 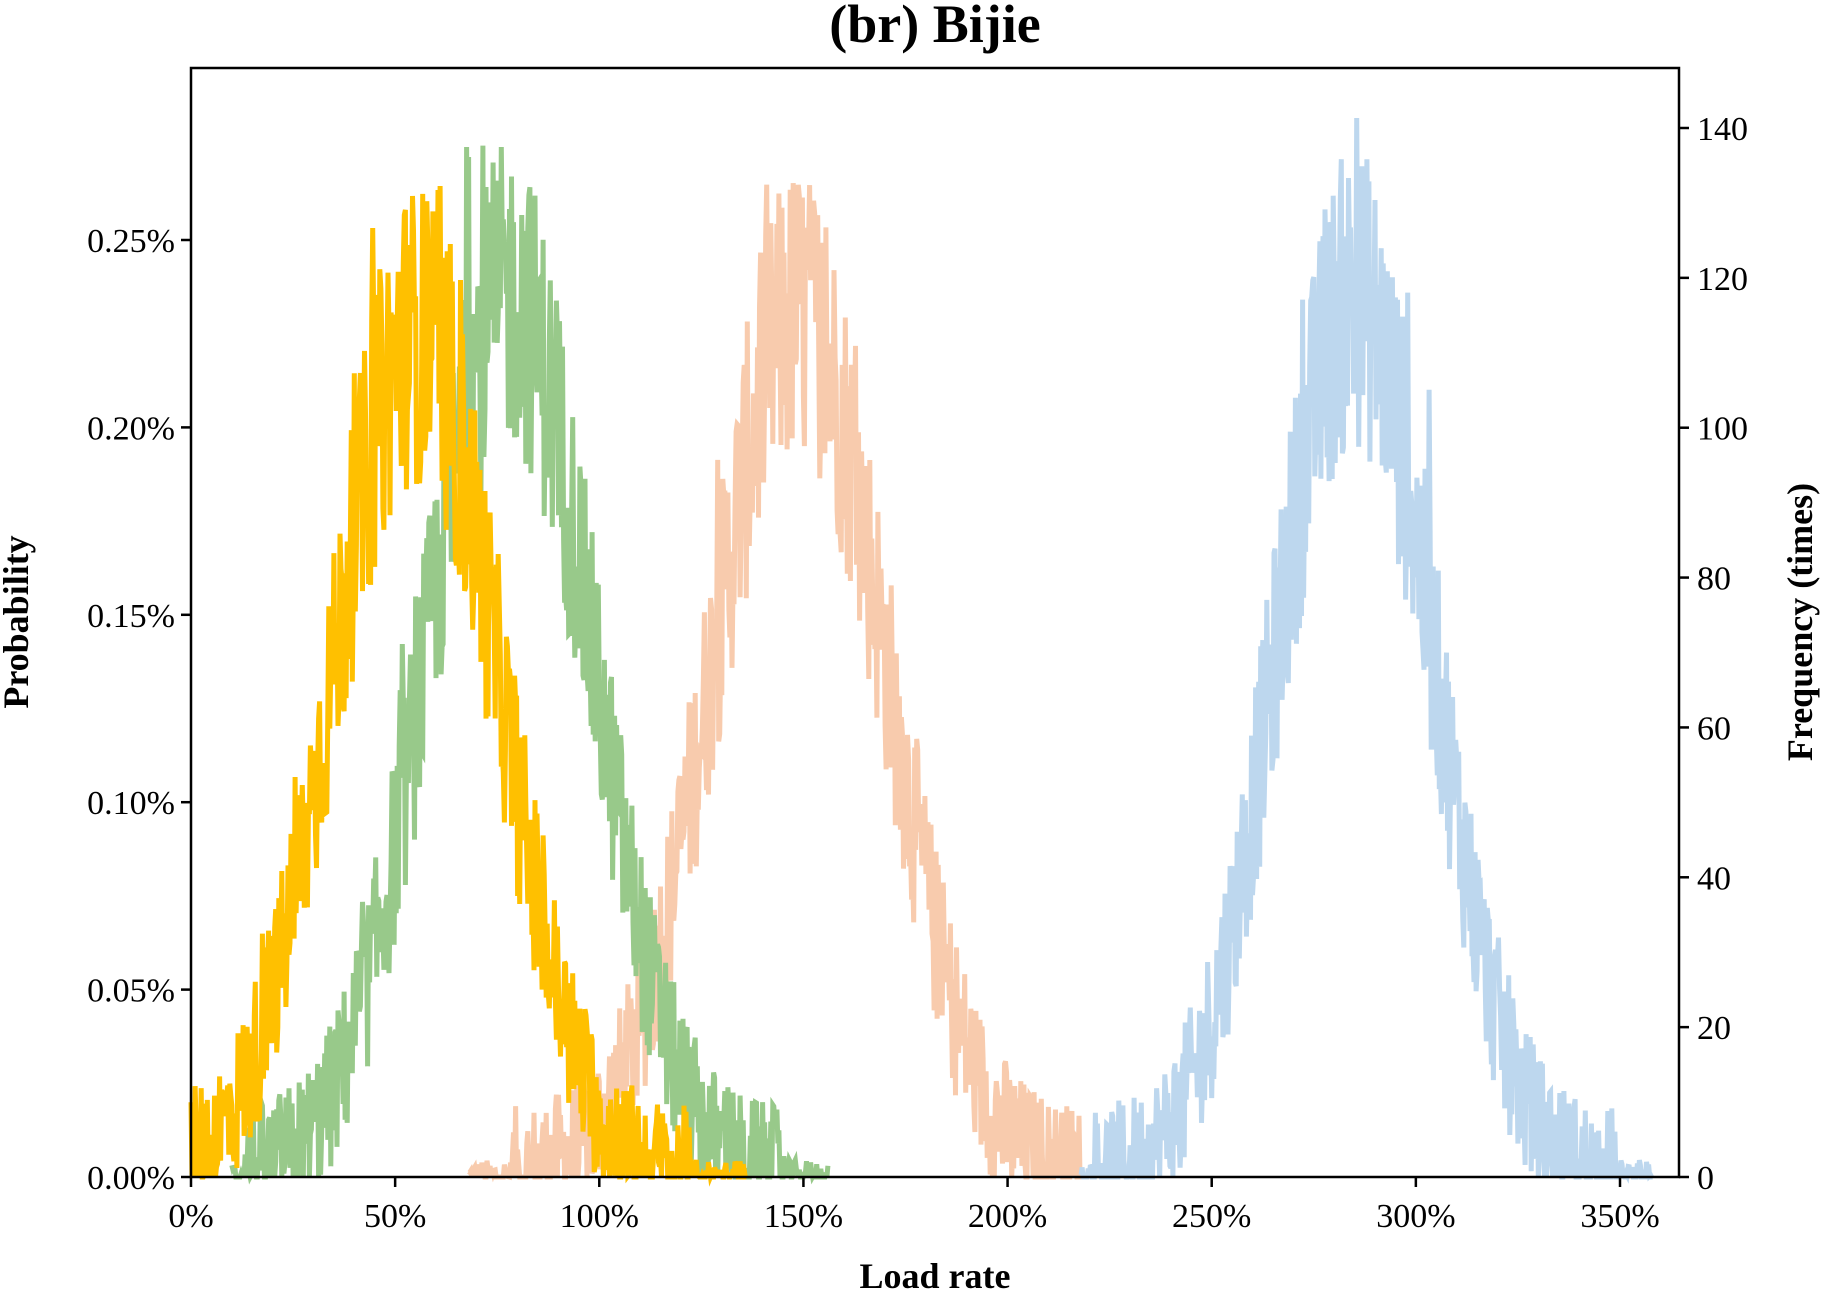 What do you see at coordinates (1415, 1216) in the screenshot?
I see `x-tick-label: 300%` at bounding box center [1415, 1216].